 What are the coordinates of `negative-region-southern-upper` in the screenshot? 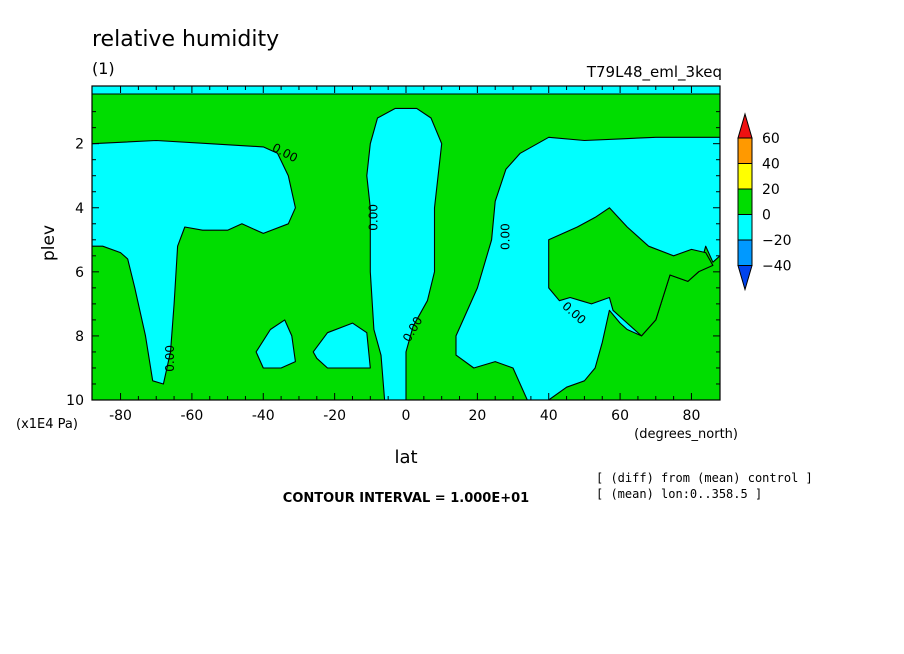 It's located at (194, 262).